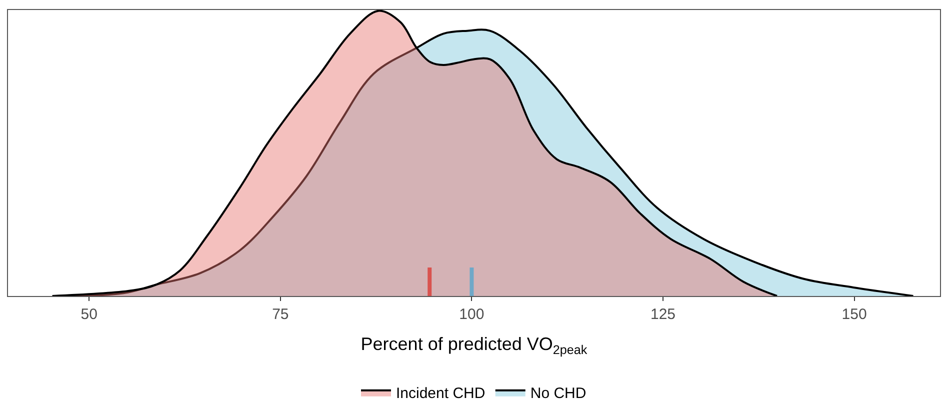 The width and height of the screenshot is (952, 417). What do you see at coordinates (441, 393) in the screenshot?
I see `legend-label: Incident CHD` at bounding box center [441, 393].